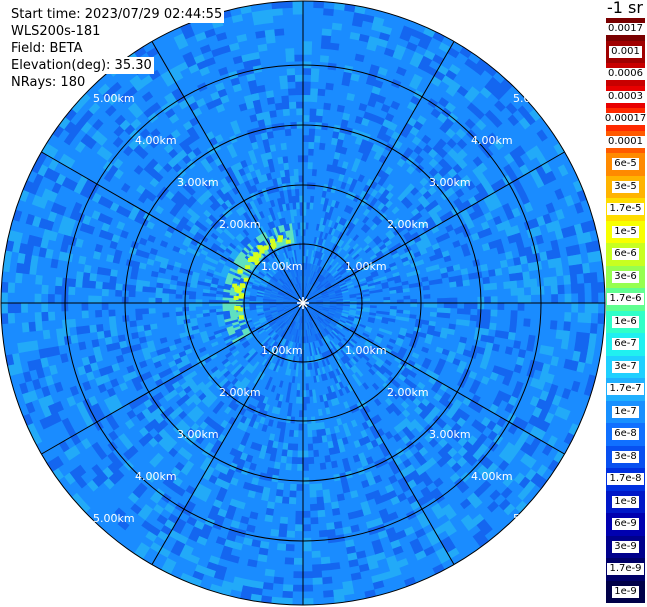  What do you see at coordinates (156, 476) in the screenshot?
I see `range-label-sw-4: 4.00km` at bounding box center [156, 476].